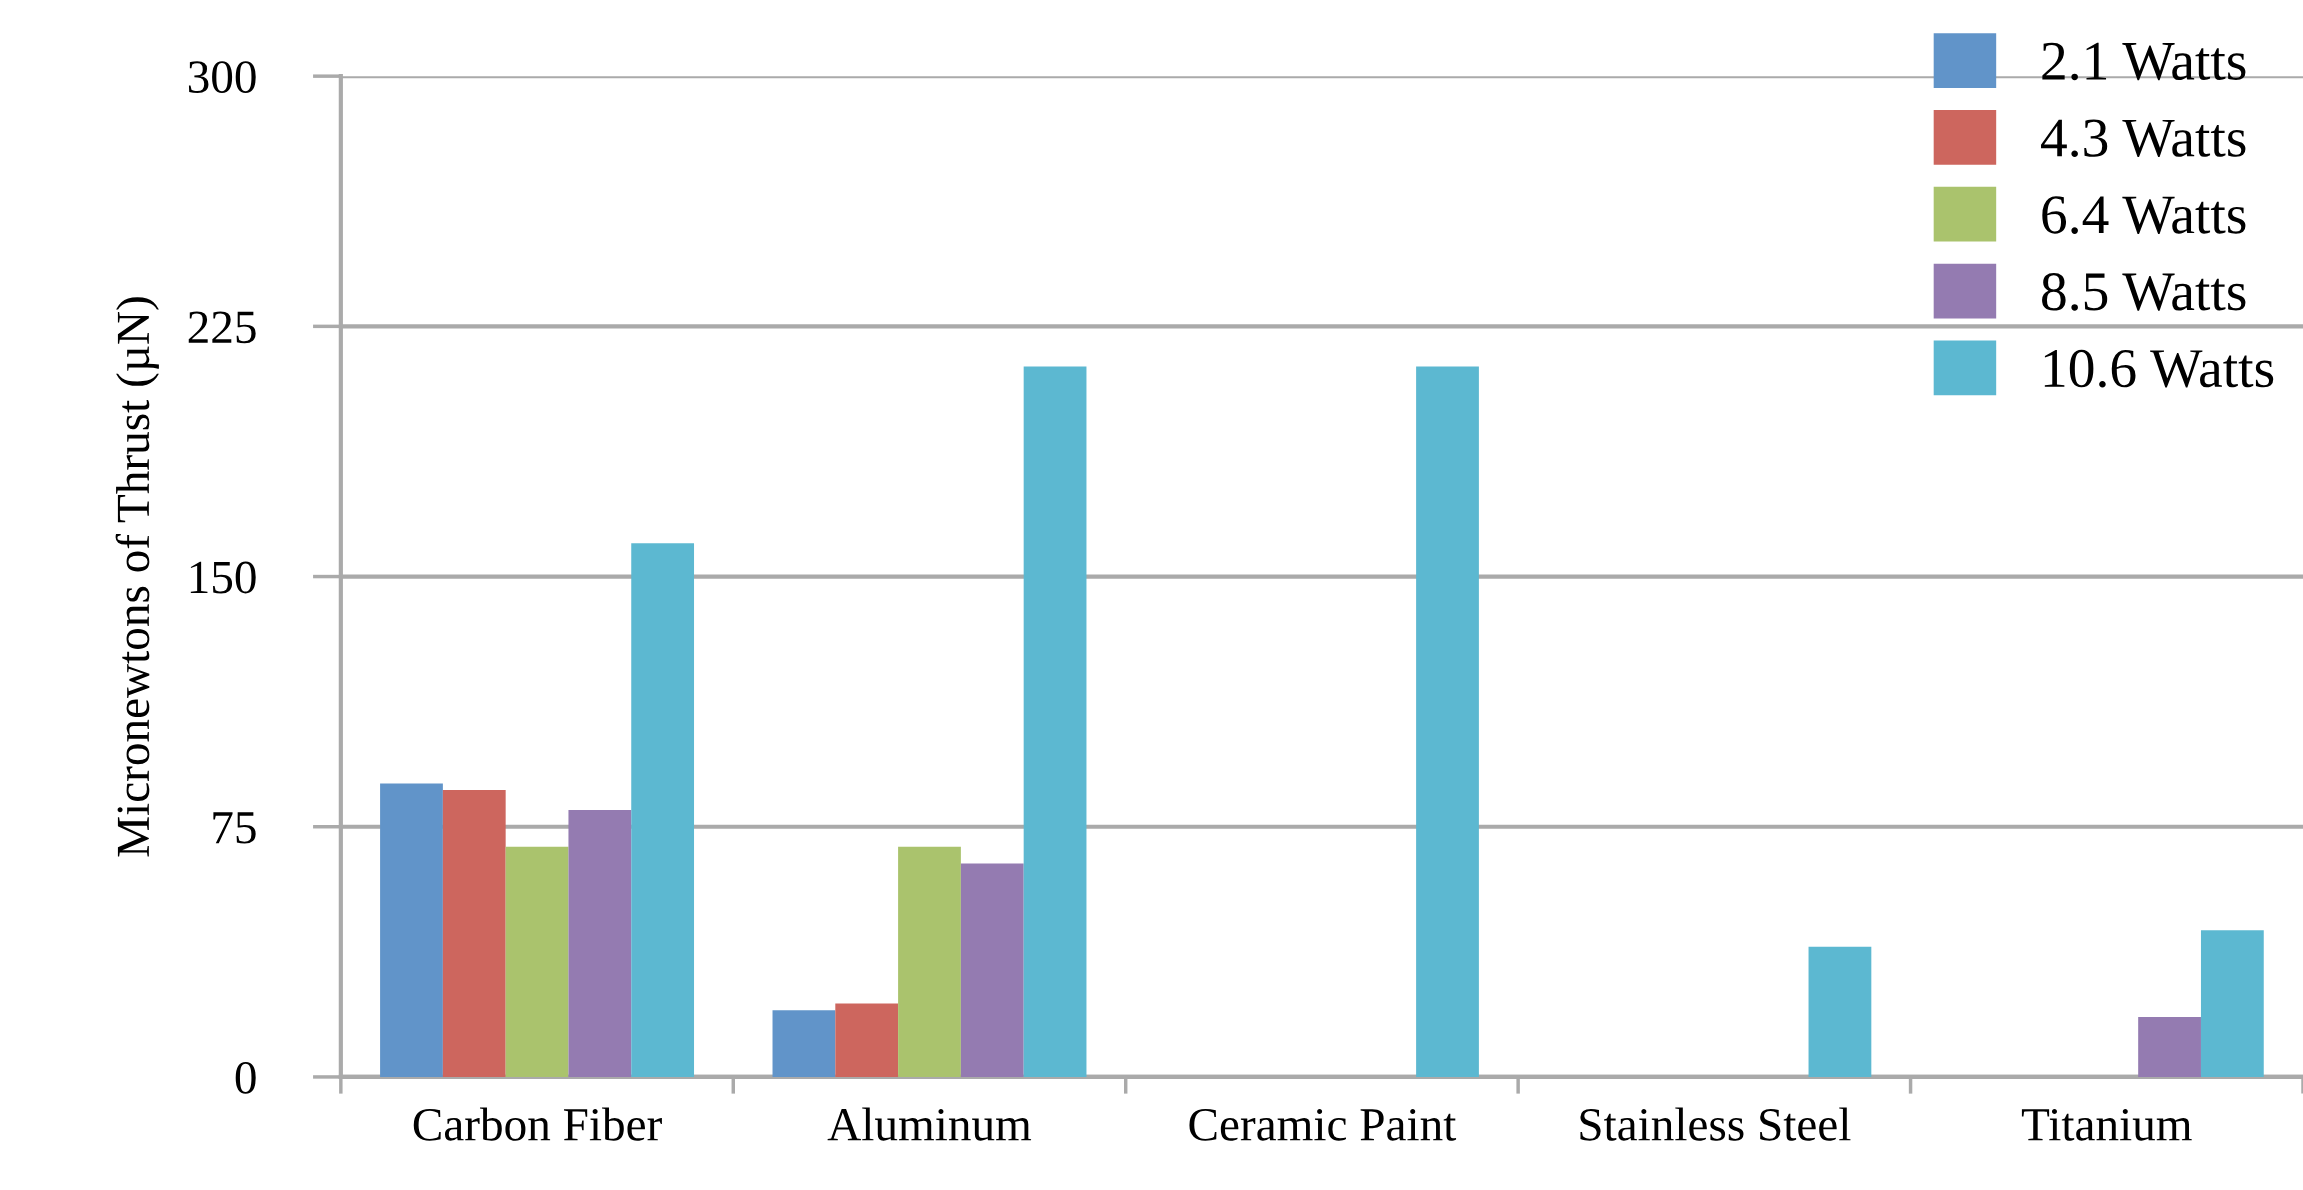 The image size is (2303, 1190). I want to click on x-tick-label: Carbon Fiber, so click(537, 1124).